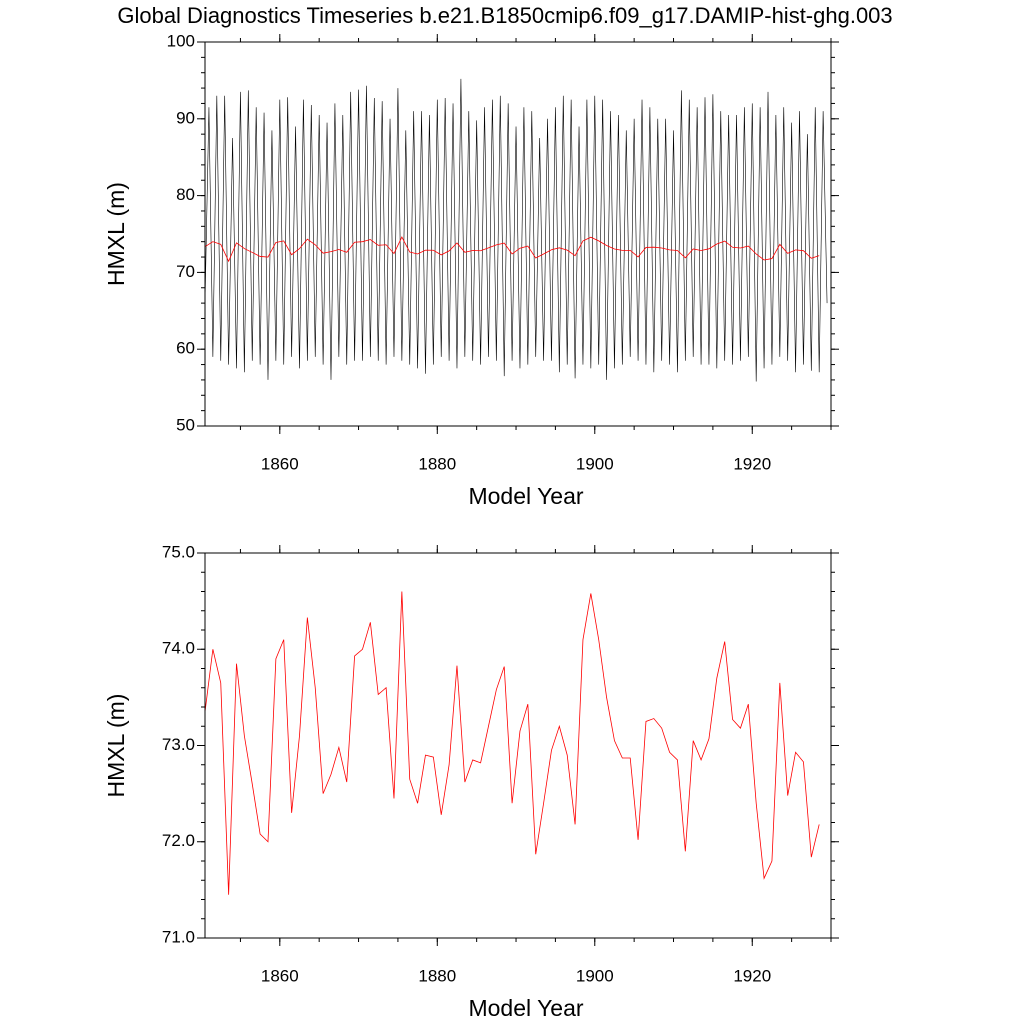  I want to click on y-tick-label: 80, so click(185, 194).